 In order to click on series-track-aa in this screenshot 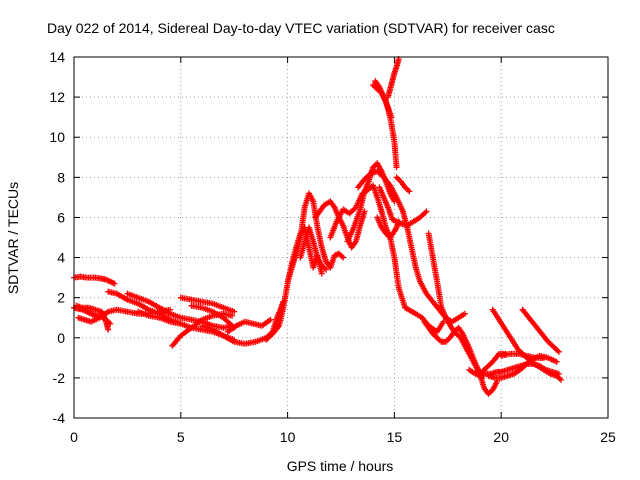, I will do `click(462, 313)`.